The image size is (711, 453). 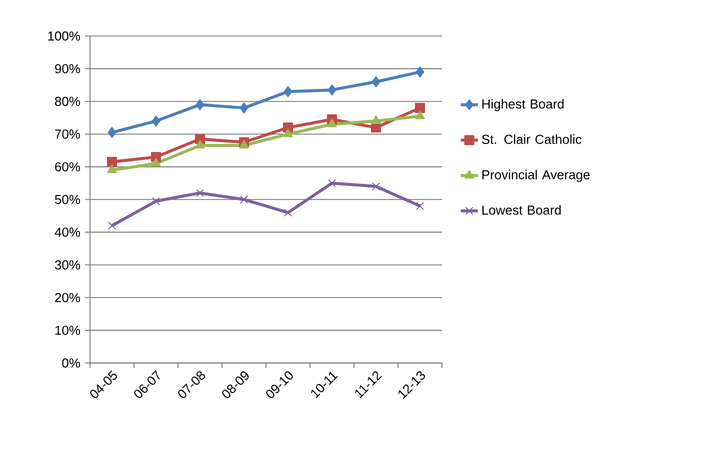 What do you see at coordinates (67, 101) in the screenshot?
I see `y-tick-label: 80%` at bounding box center [67, 101].